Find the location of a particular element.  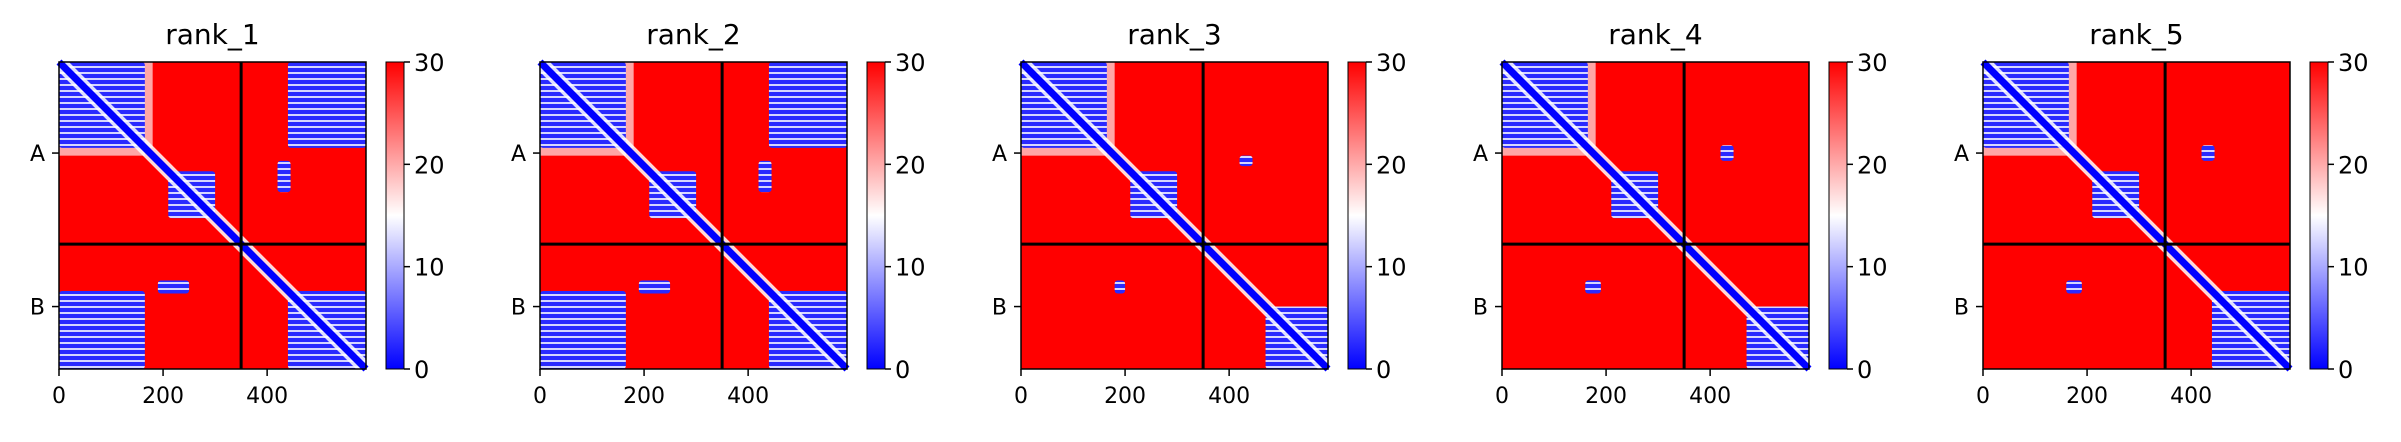

panel-title: rank_4 is located at coordinates (1655, 34).